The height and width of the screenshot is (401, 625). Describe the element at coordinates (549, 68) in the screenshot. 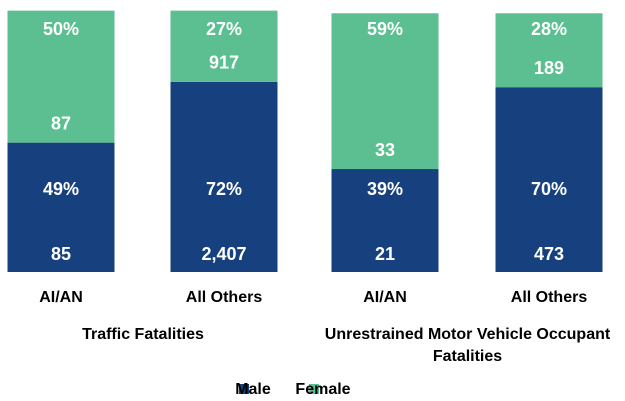

I see `count-label: 189` at that location.